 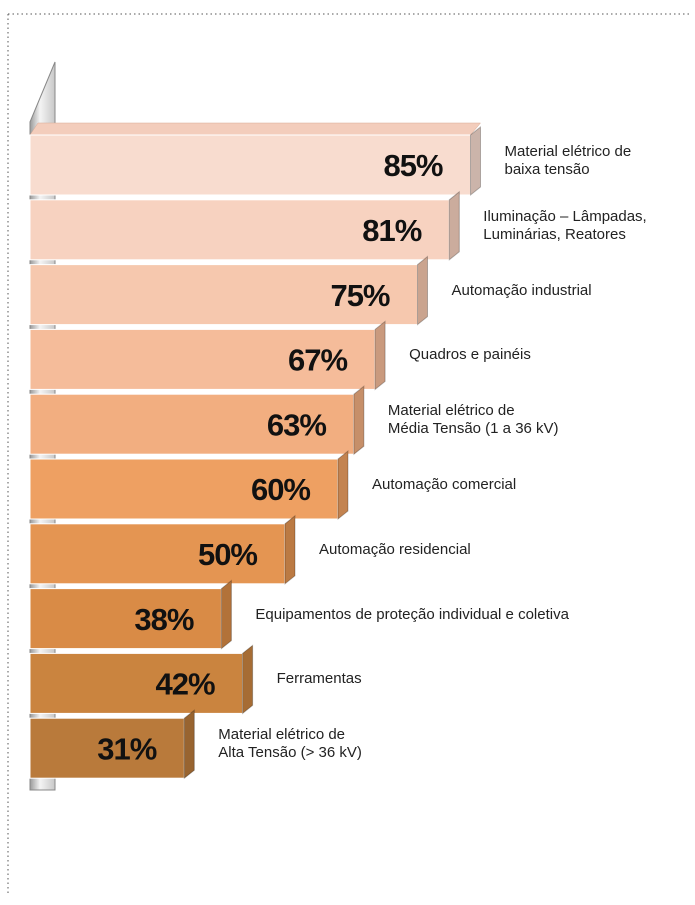 I want to click on category-label: Ferramentas, so click(x=319, y=679).